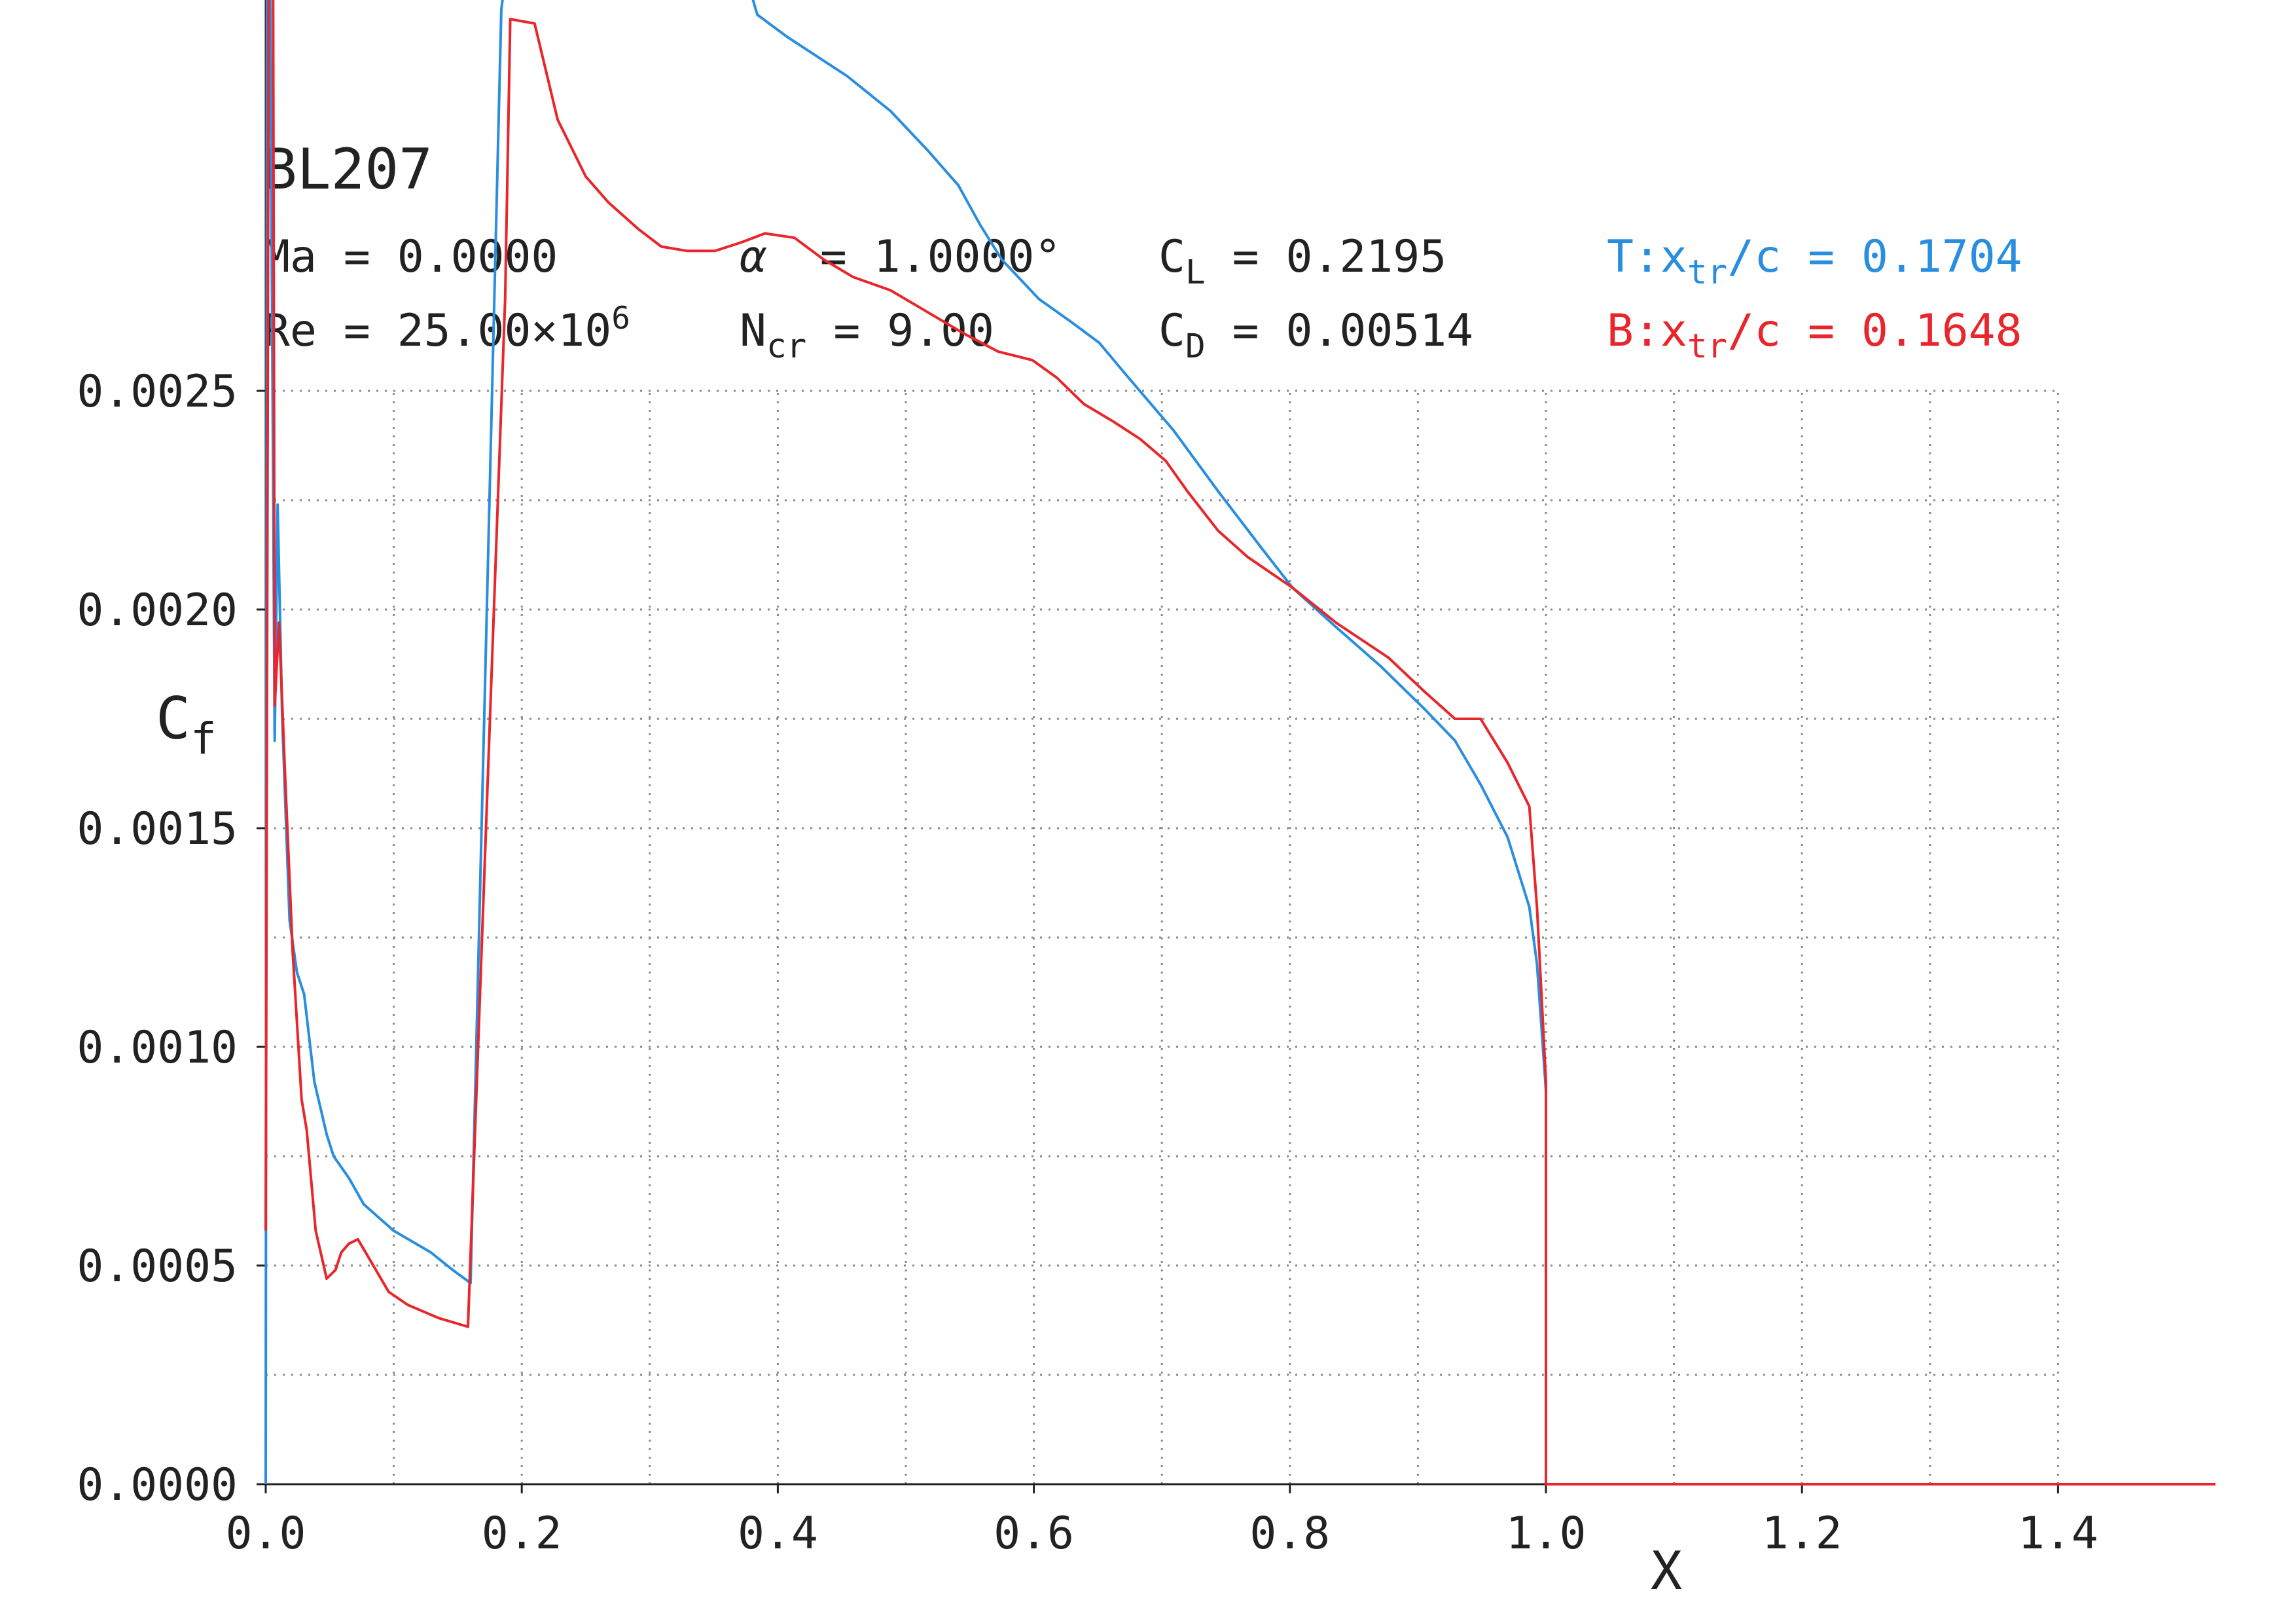 This screenshot has height=1623, width=2296. What do you see at coordinates (786, 346) in the screenshot?
I see `annotation-part: cr` at bounding box center [786, 346].